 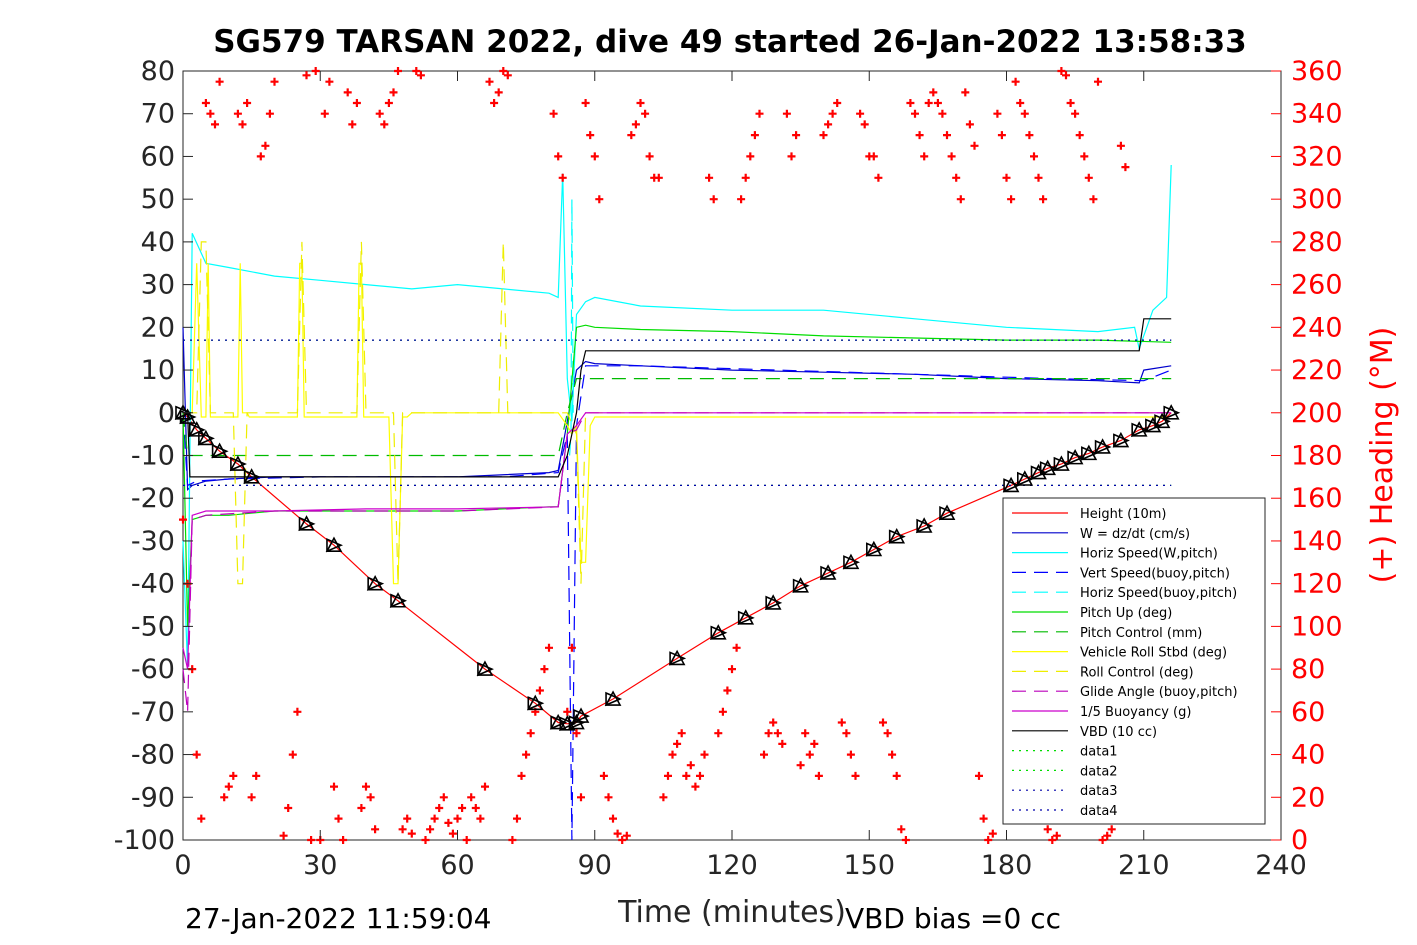 I want to click on legend-label-vert-speed-buoy-pitch: Vert Speed(buoy,pitch), so click(x=1155, y=573).